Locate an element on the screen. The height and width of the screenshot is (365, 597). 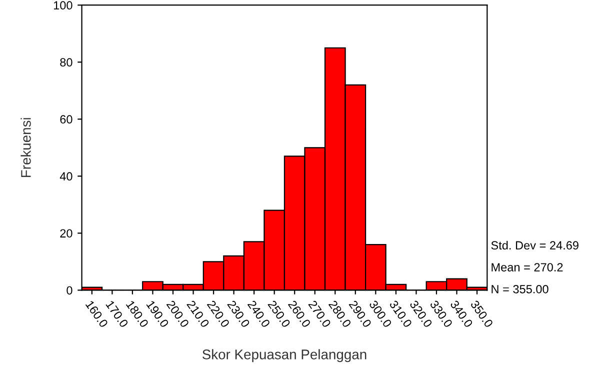
text: N = 355.00 is located at coordinates (520, 289).